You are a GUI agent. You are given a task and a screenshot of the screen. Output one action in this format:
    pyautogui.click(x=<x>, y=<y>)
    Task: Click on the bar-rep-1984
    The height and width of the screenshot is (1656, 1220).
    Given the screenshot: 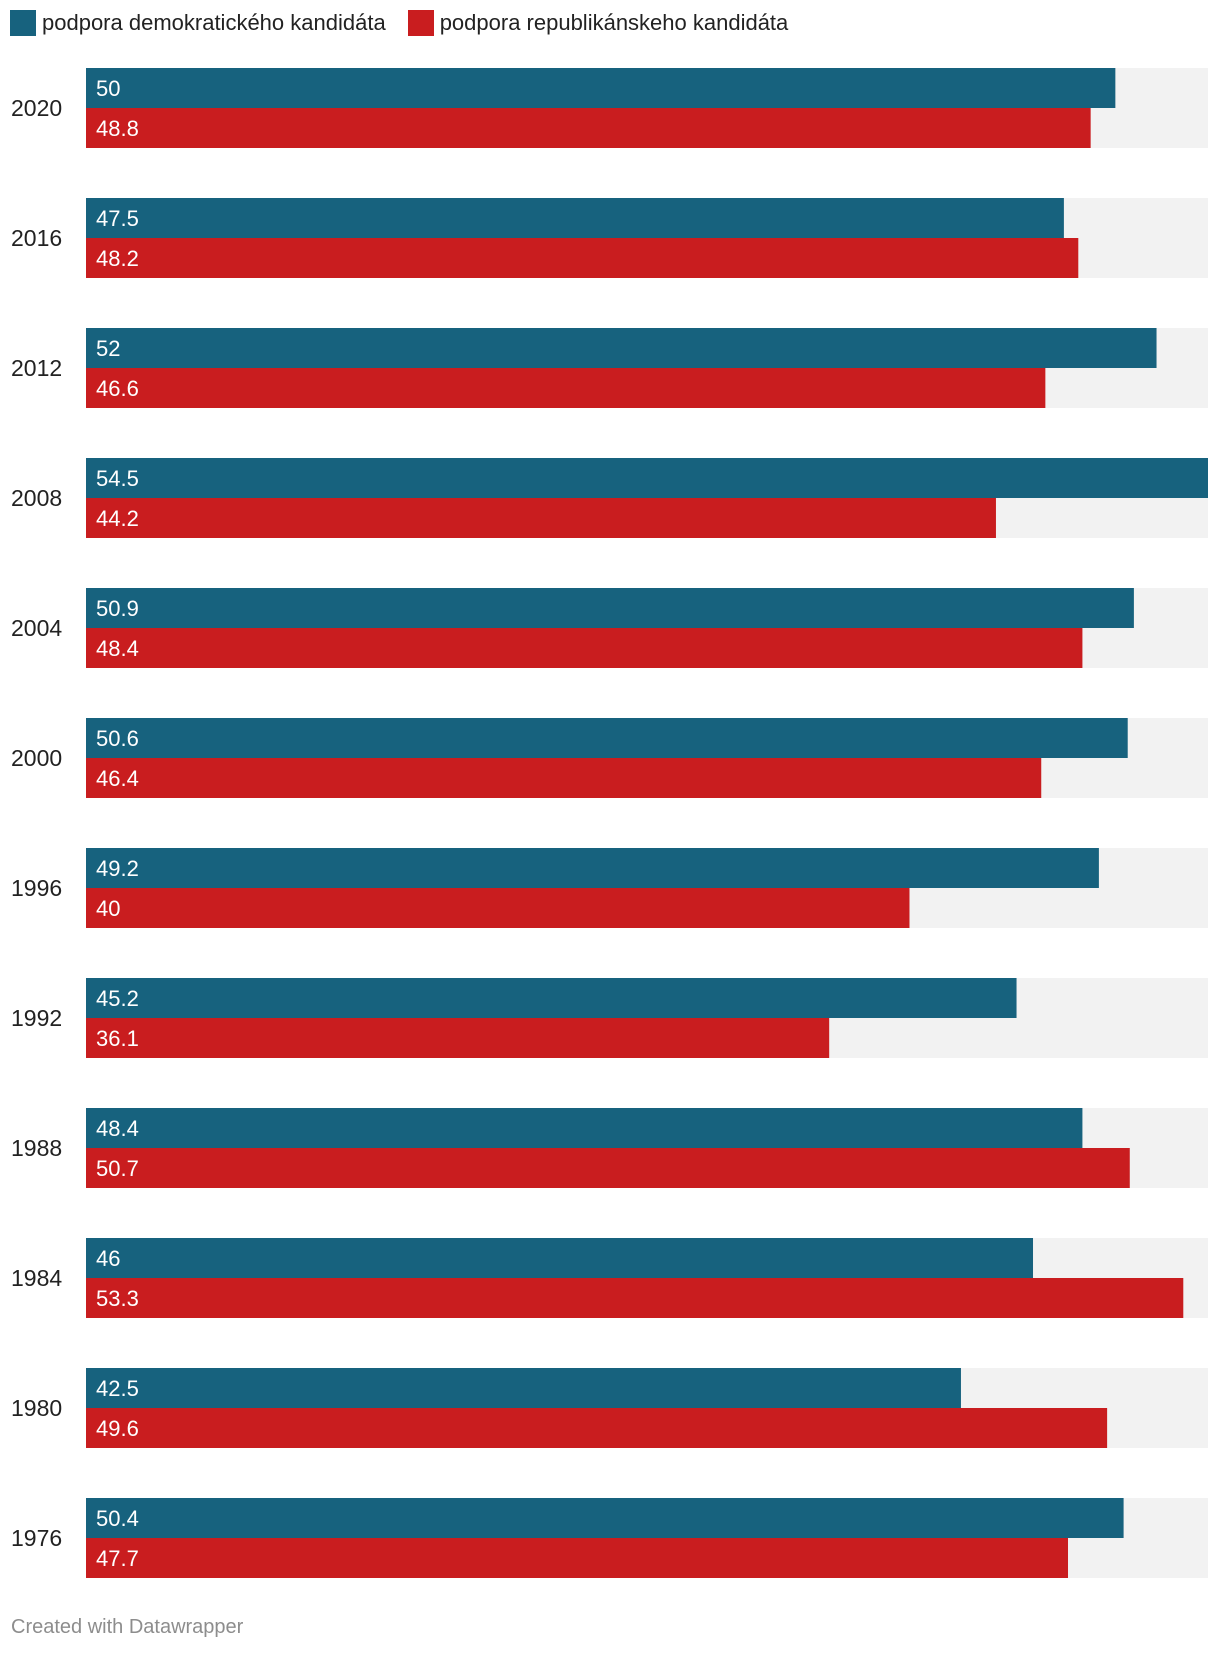 What is the action you would take?
    pyautogui.click(x=635, y=1298)
    